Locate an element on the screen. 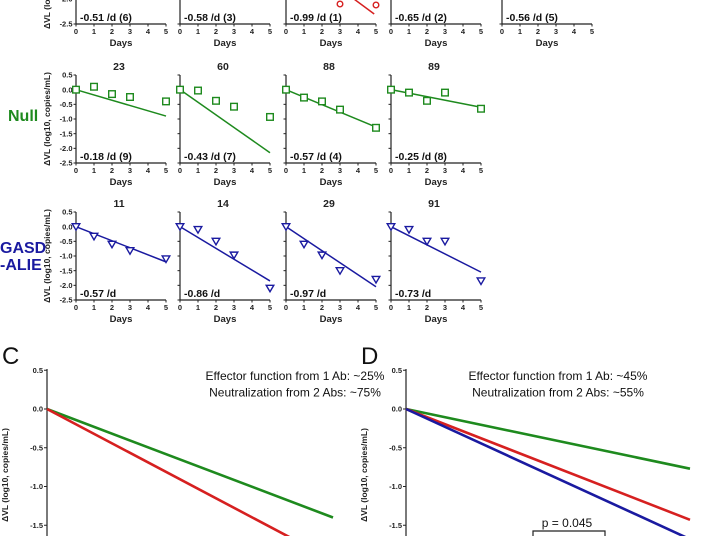  panel-top-row-4: 0 1 2 3 4 5 Days -0.56 /d (5) is located at coordinates (546, 24).